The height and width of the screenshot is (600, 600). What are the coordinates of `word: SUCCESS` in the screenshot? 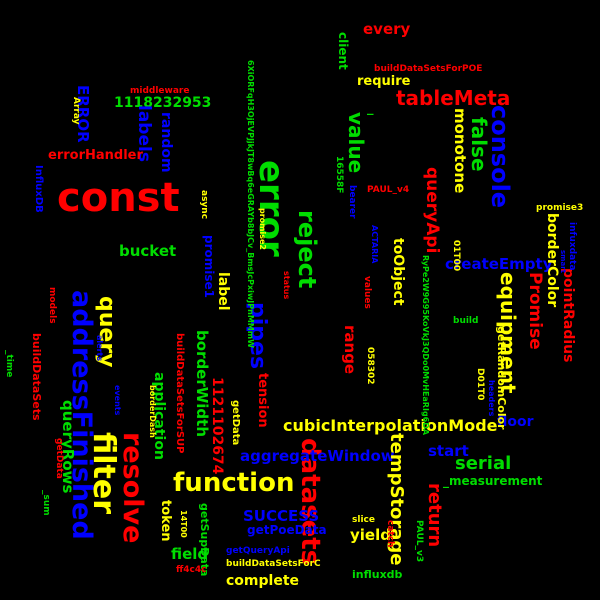 It's located at (281, 516).